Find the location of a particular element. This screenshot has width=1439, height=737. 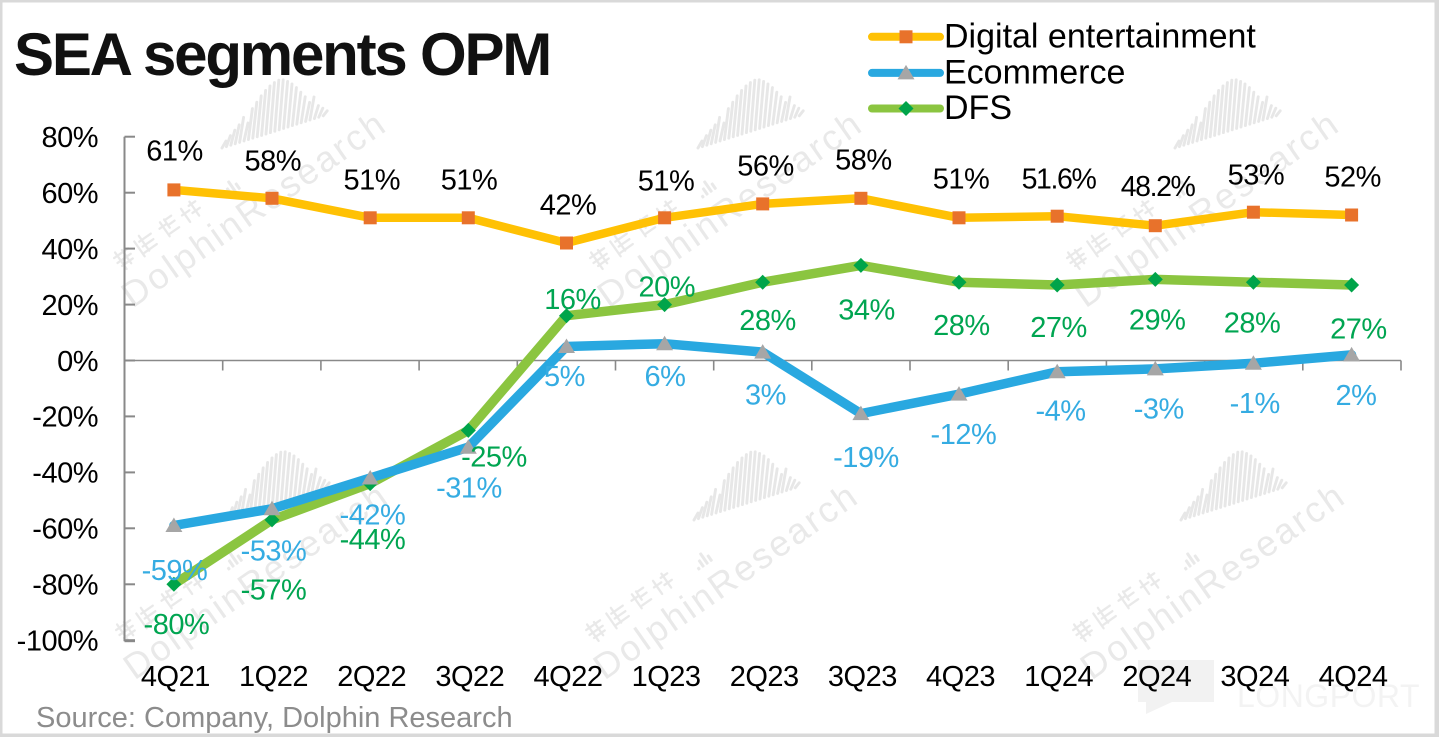

svg-text: -25% is located at coordinates (494, 457).